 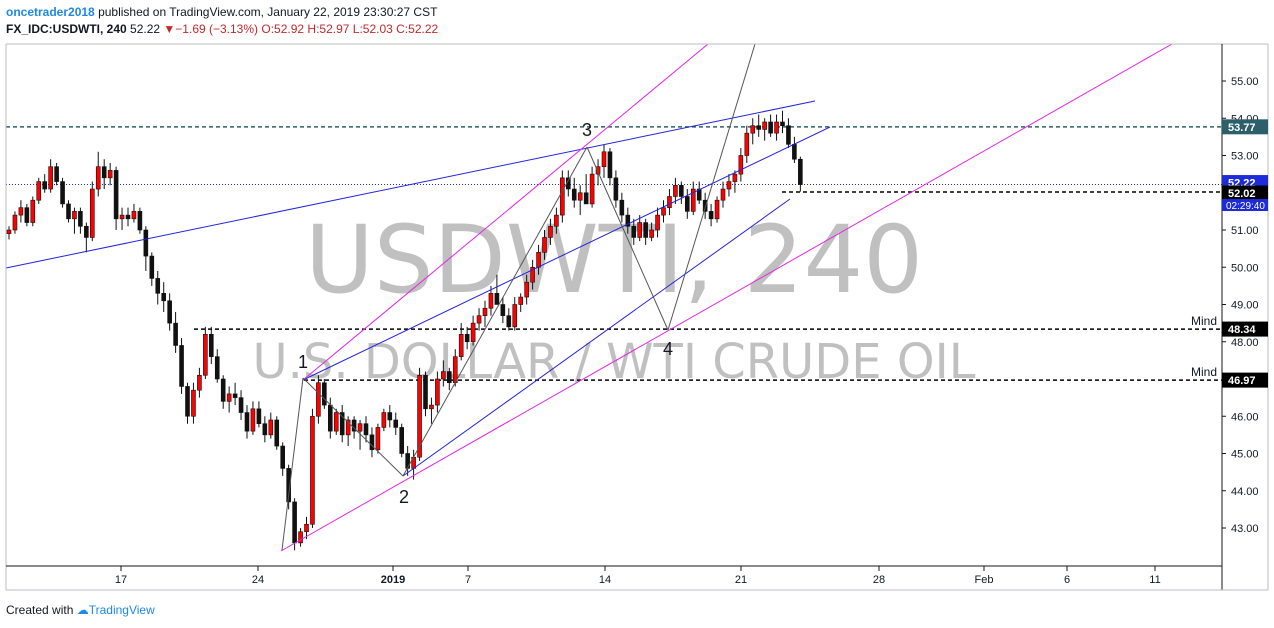 I want to click on time-tick-label: 17, so click(x=121, y=580).